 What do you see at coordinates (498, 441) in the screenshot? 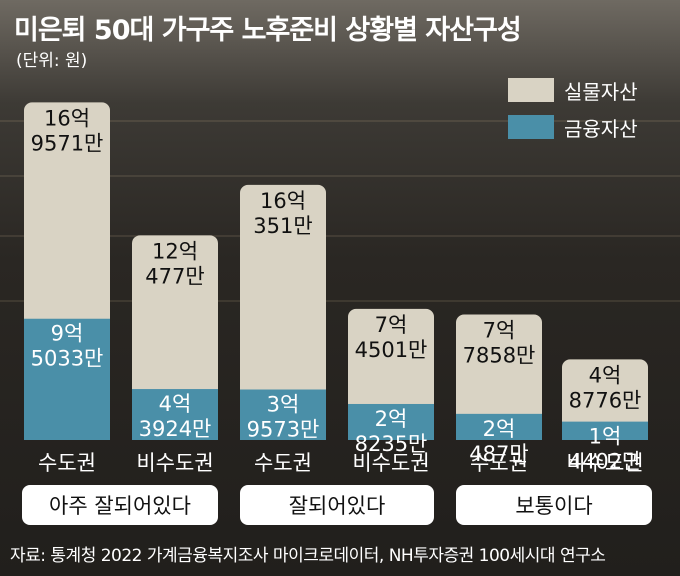
I see `value-label-financial-assets: 2억 487만` at bounding box center [498, 441].